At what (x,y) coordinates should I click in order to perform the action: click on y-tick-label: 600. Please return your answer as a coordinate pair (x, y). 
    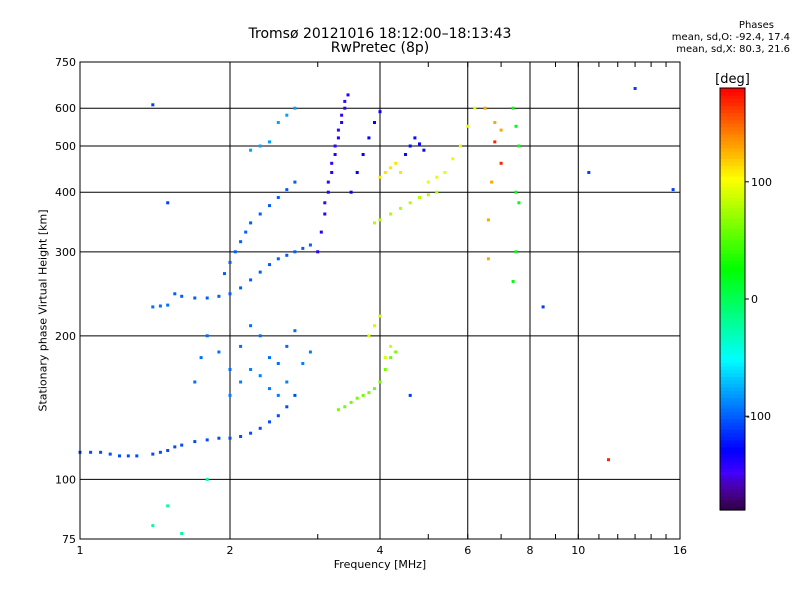
    Looking at the image, I should click on (65, 108).